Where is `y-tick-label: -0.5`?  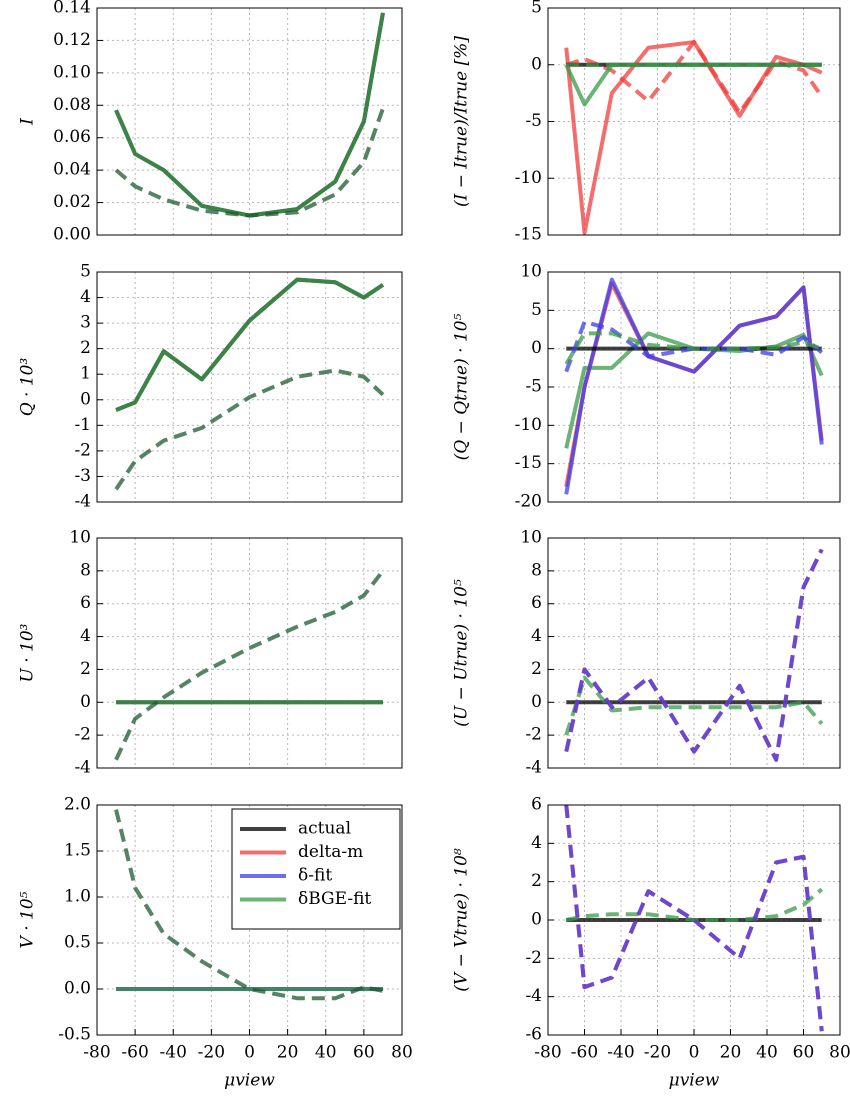 y-tick-label: -0.5 is located at coordinates (74, 1035).